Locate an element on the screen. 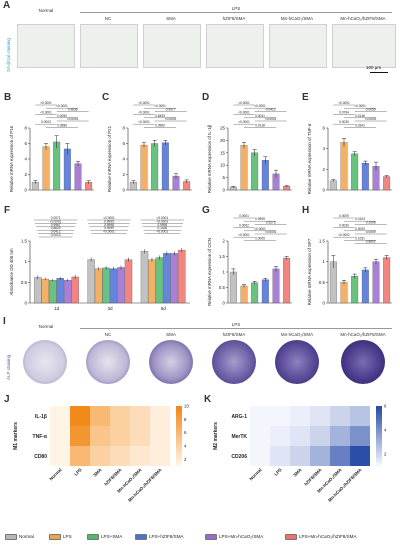 The width and height of the screenshot is (400, 548). panel-letter: F is located at coordinates (7, 210).